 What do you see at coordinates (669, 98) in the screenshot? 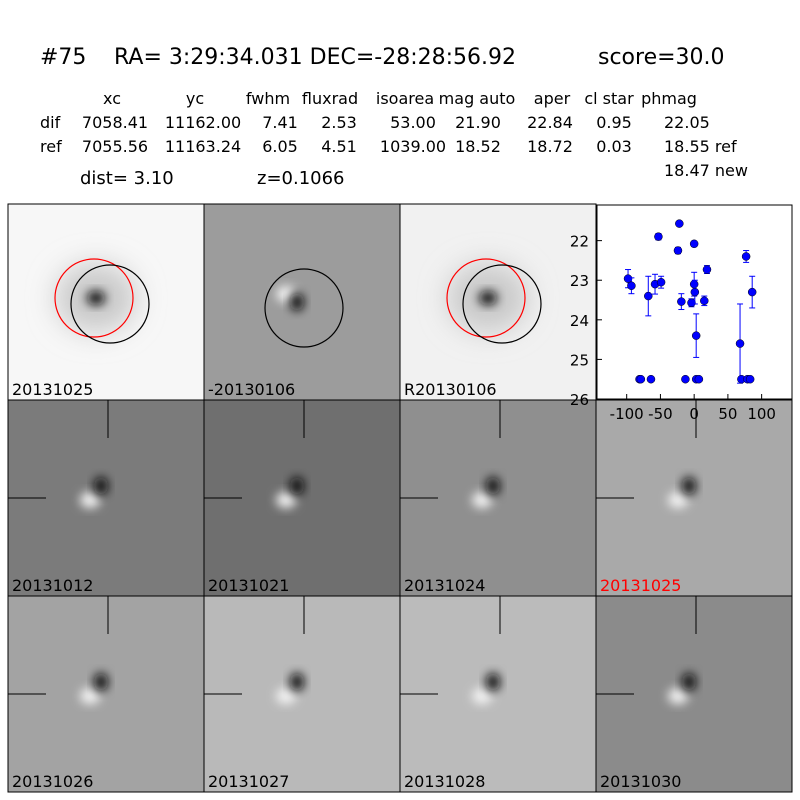
I see `column-header: phmag` at bounding box center [669, 98].